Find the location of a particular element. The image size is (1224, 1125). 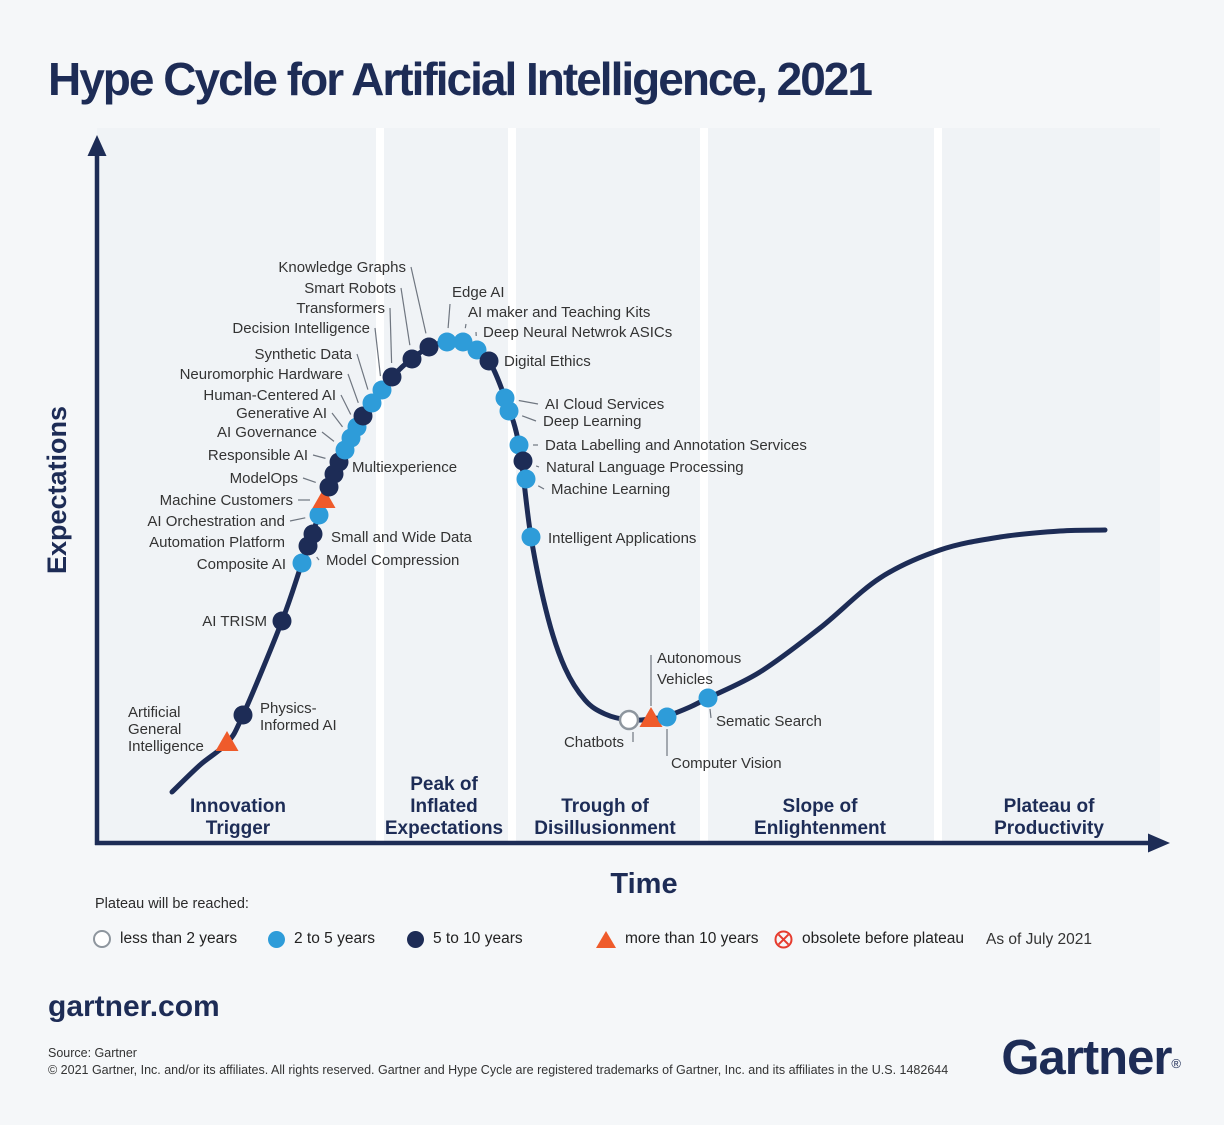

phase-label-slope-of-enlightenment: Slope of Enlightenment is located at coordinates (820, 817).